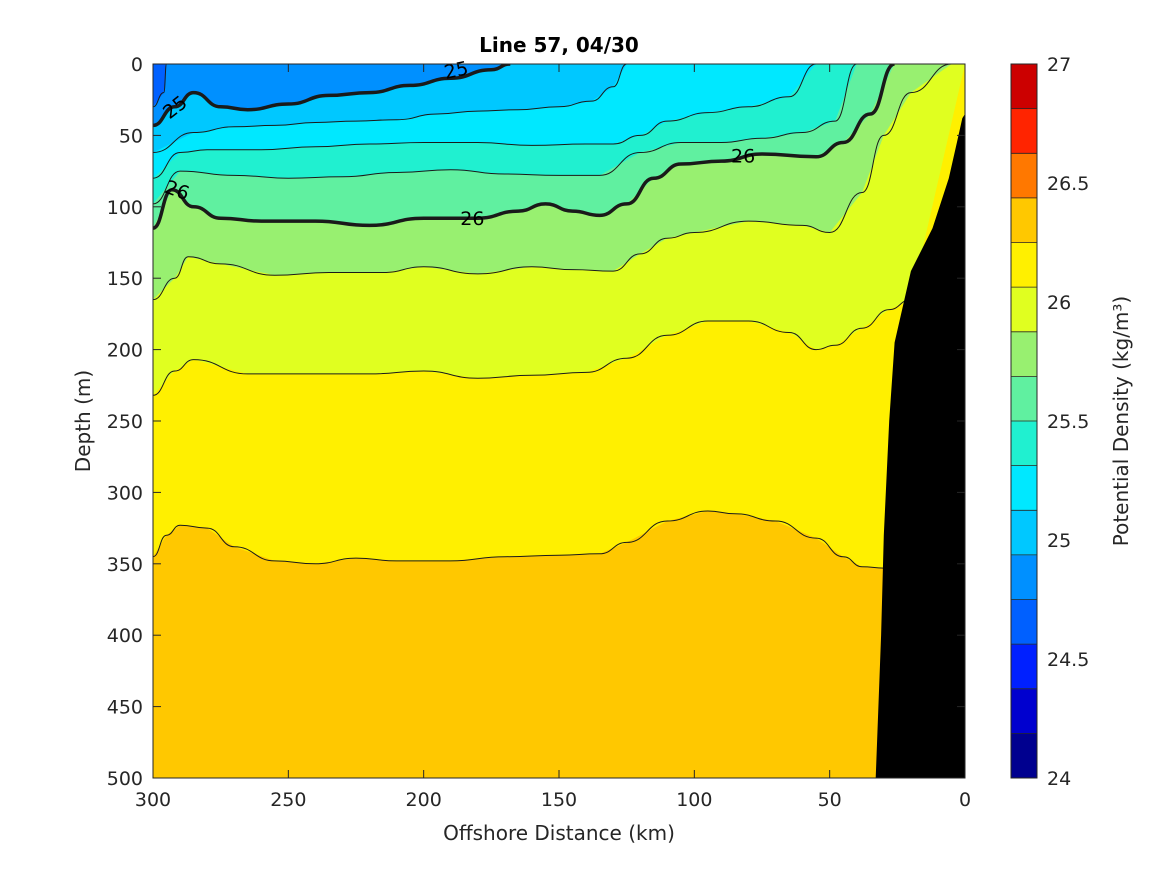  Describe the element at coordinates (919, 446) in the screenshot. I see `bathymetry` at that location.